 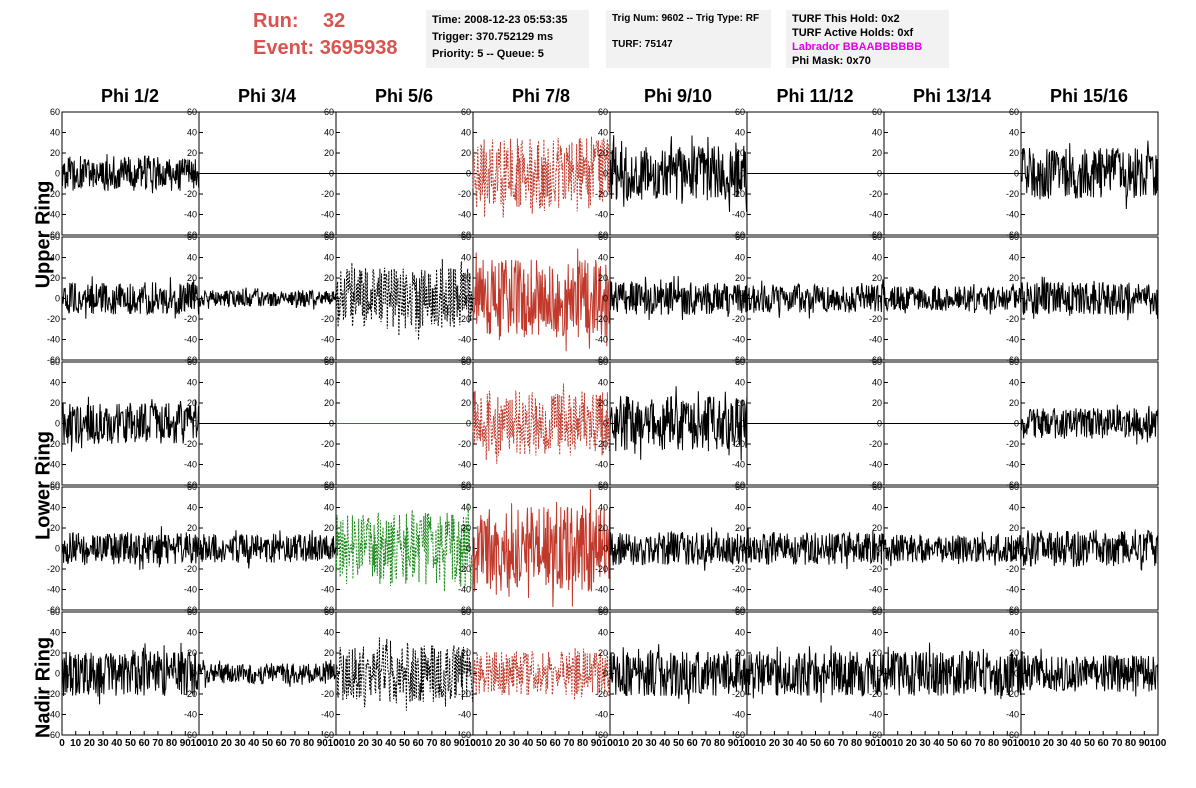 I want to click on run-event-box: Run: 32 Event: 3695938, so click(x=335, y=39).